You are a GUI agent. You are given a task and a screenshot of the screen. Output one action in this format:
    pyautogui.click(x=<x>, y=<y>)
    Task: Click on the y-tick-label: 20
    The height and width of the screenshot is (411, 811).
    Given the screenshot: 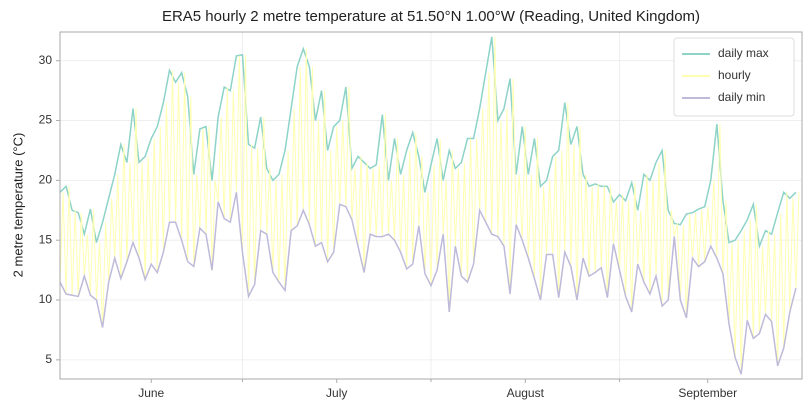 What is the action you would take?
    pyautogui.click(x=46, y=180)
    